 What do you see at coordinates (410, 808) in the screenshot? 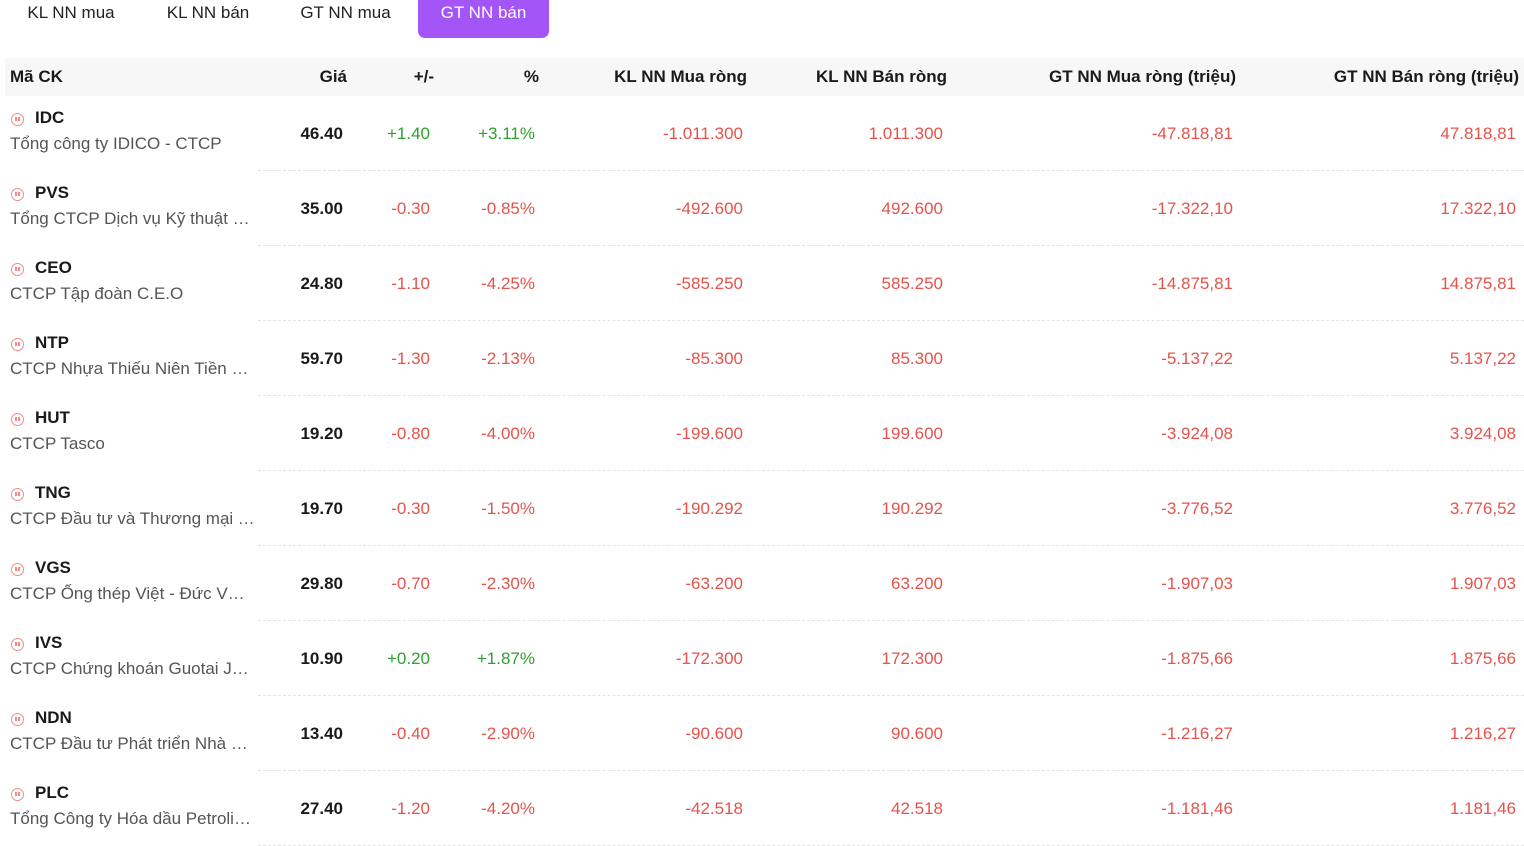
I see `change-cell: -1.20` at bounding box center [410, 808].